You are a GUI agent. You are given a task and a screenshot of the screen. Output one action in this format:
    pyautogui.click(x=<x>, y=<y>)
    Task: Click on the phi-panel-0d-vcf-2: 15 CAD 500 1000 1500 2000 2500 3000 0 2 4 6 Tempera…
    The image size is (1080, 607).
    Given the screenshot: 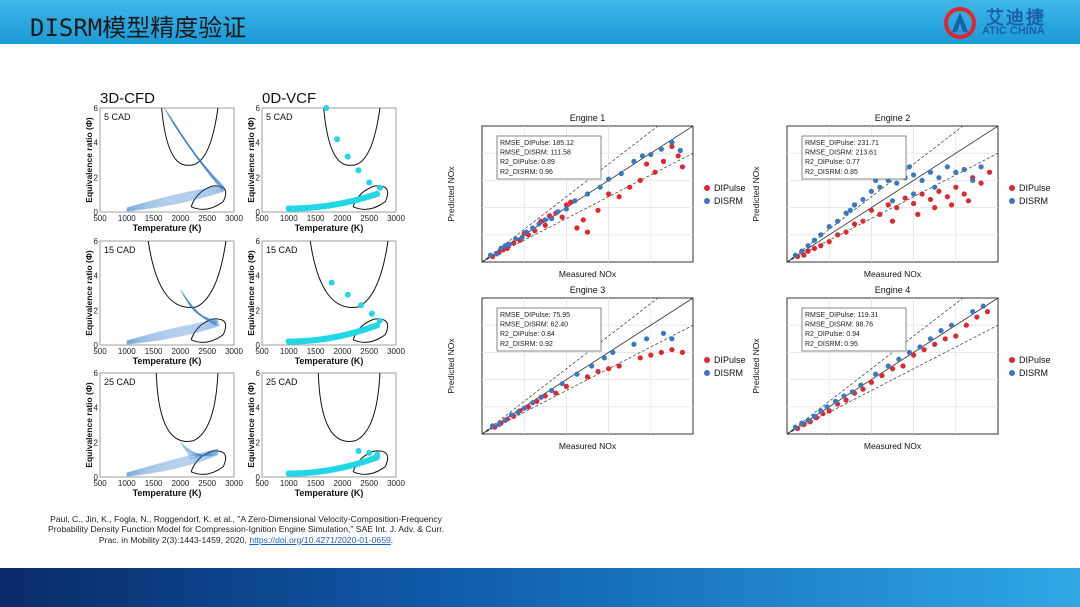 What is the action you would take?
    pyautogui.click(x=325, y=301)
    